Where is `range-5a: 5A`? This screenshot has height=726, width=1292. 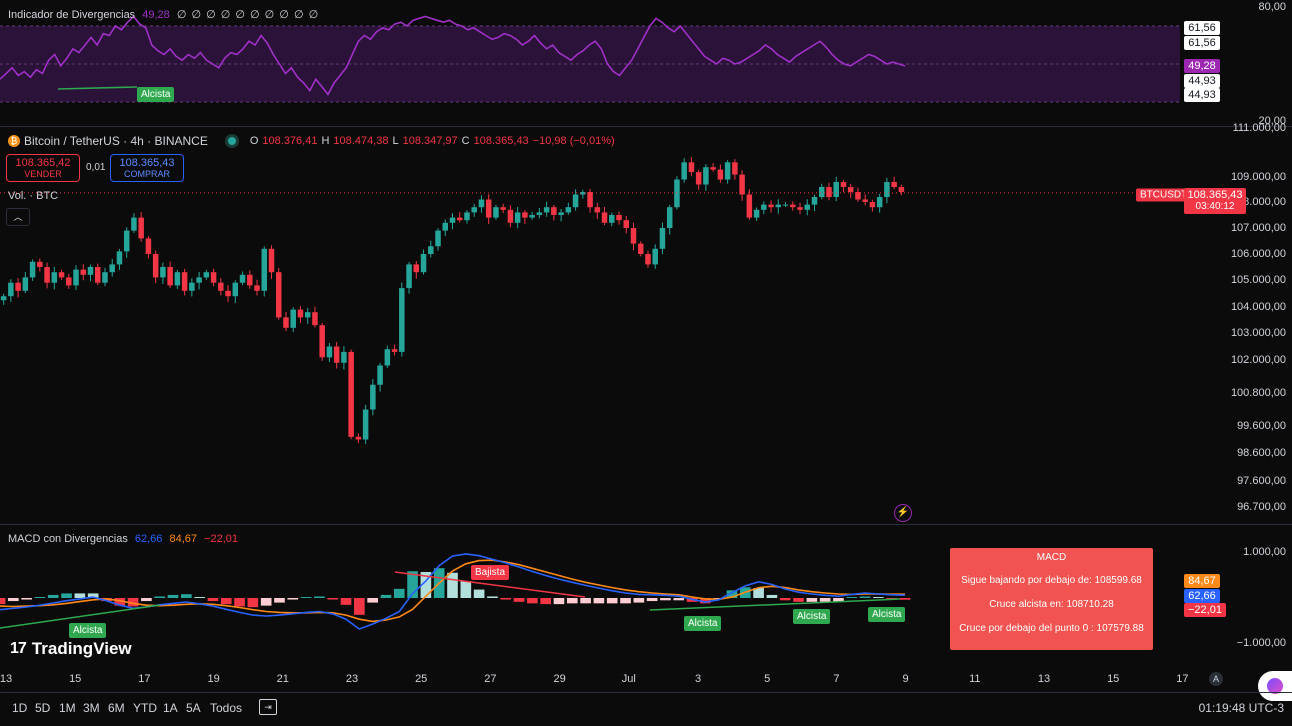 range-5a: 5A is located at coordinates (193, 708).